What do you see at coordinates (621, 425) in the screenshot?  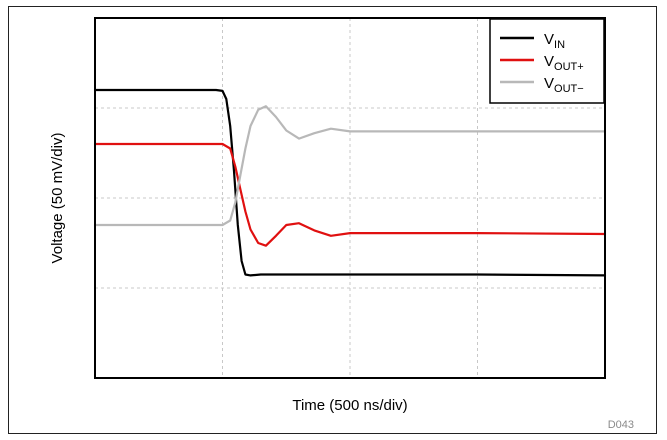 I see `figure-id-label: D043` at bounding box center [621, 425].